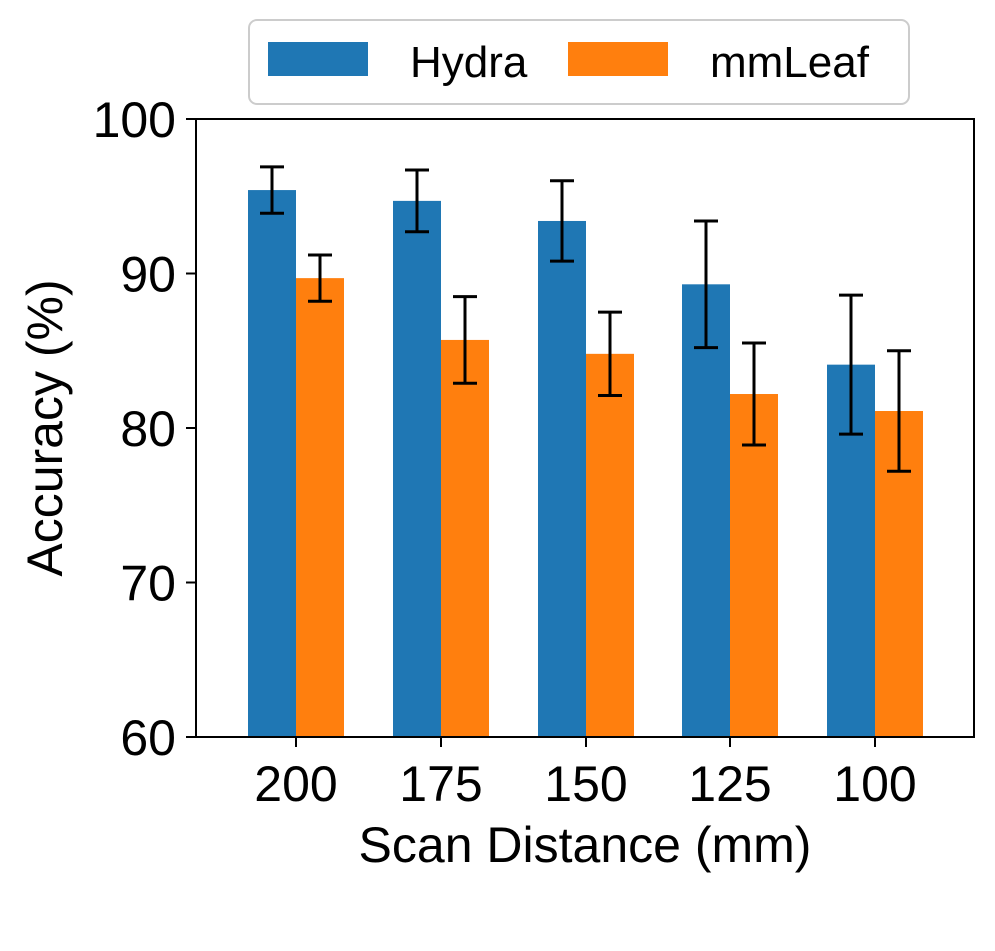 This screenshot has height=951, width=995. Describe the element at coordinates (148, 584) in the screenshot. I see `y-tick-label: 70` at that location.